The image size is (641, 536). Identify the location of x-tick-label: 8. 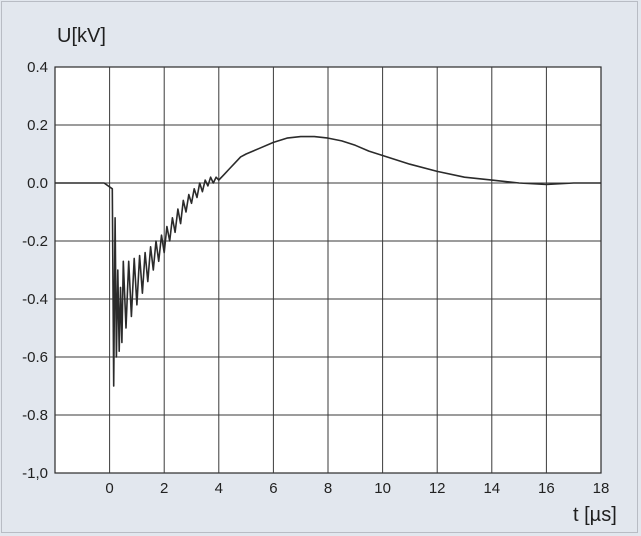
(328, 488).